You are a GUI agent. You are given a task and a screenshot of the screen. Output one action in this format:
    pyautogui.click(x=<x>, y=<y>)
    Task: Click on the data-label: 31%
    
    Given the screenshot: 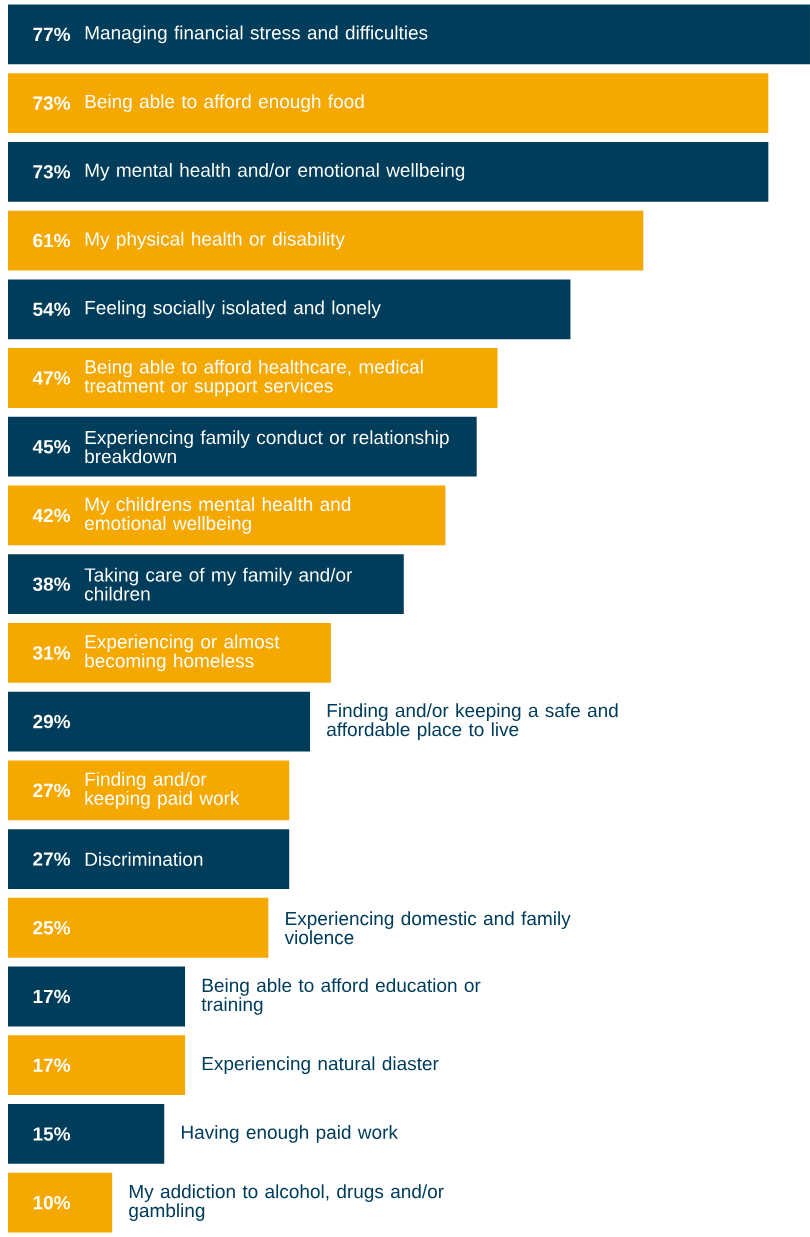 What is the action you would take?
    pyautogui.click(x=51, y=653)
    